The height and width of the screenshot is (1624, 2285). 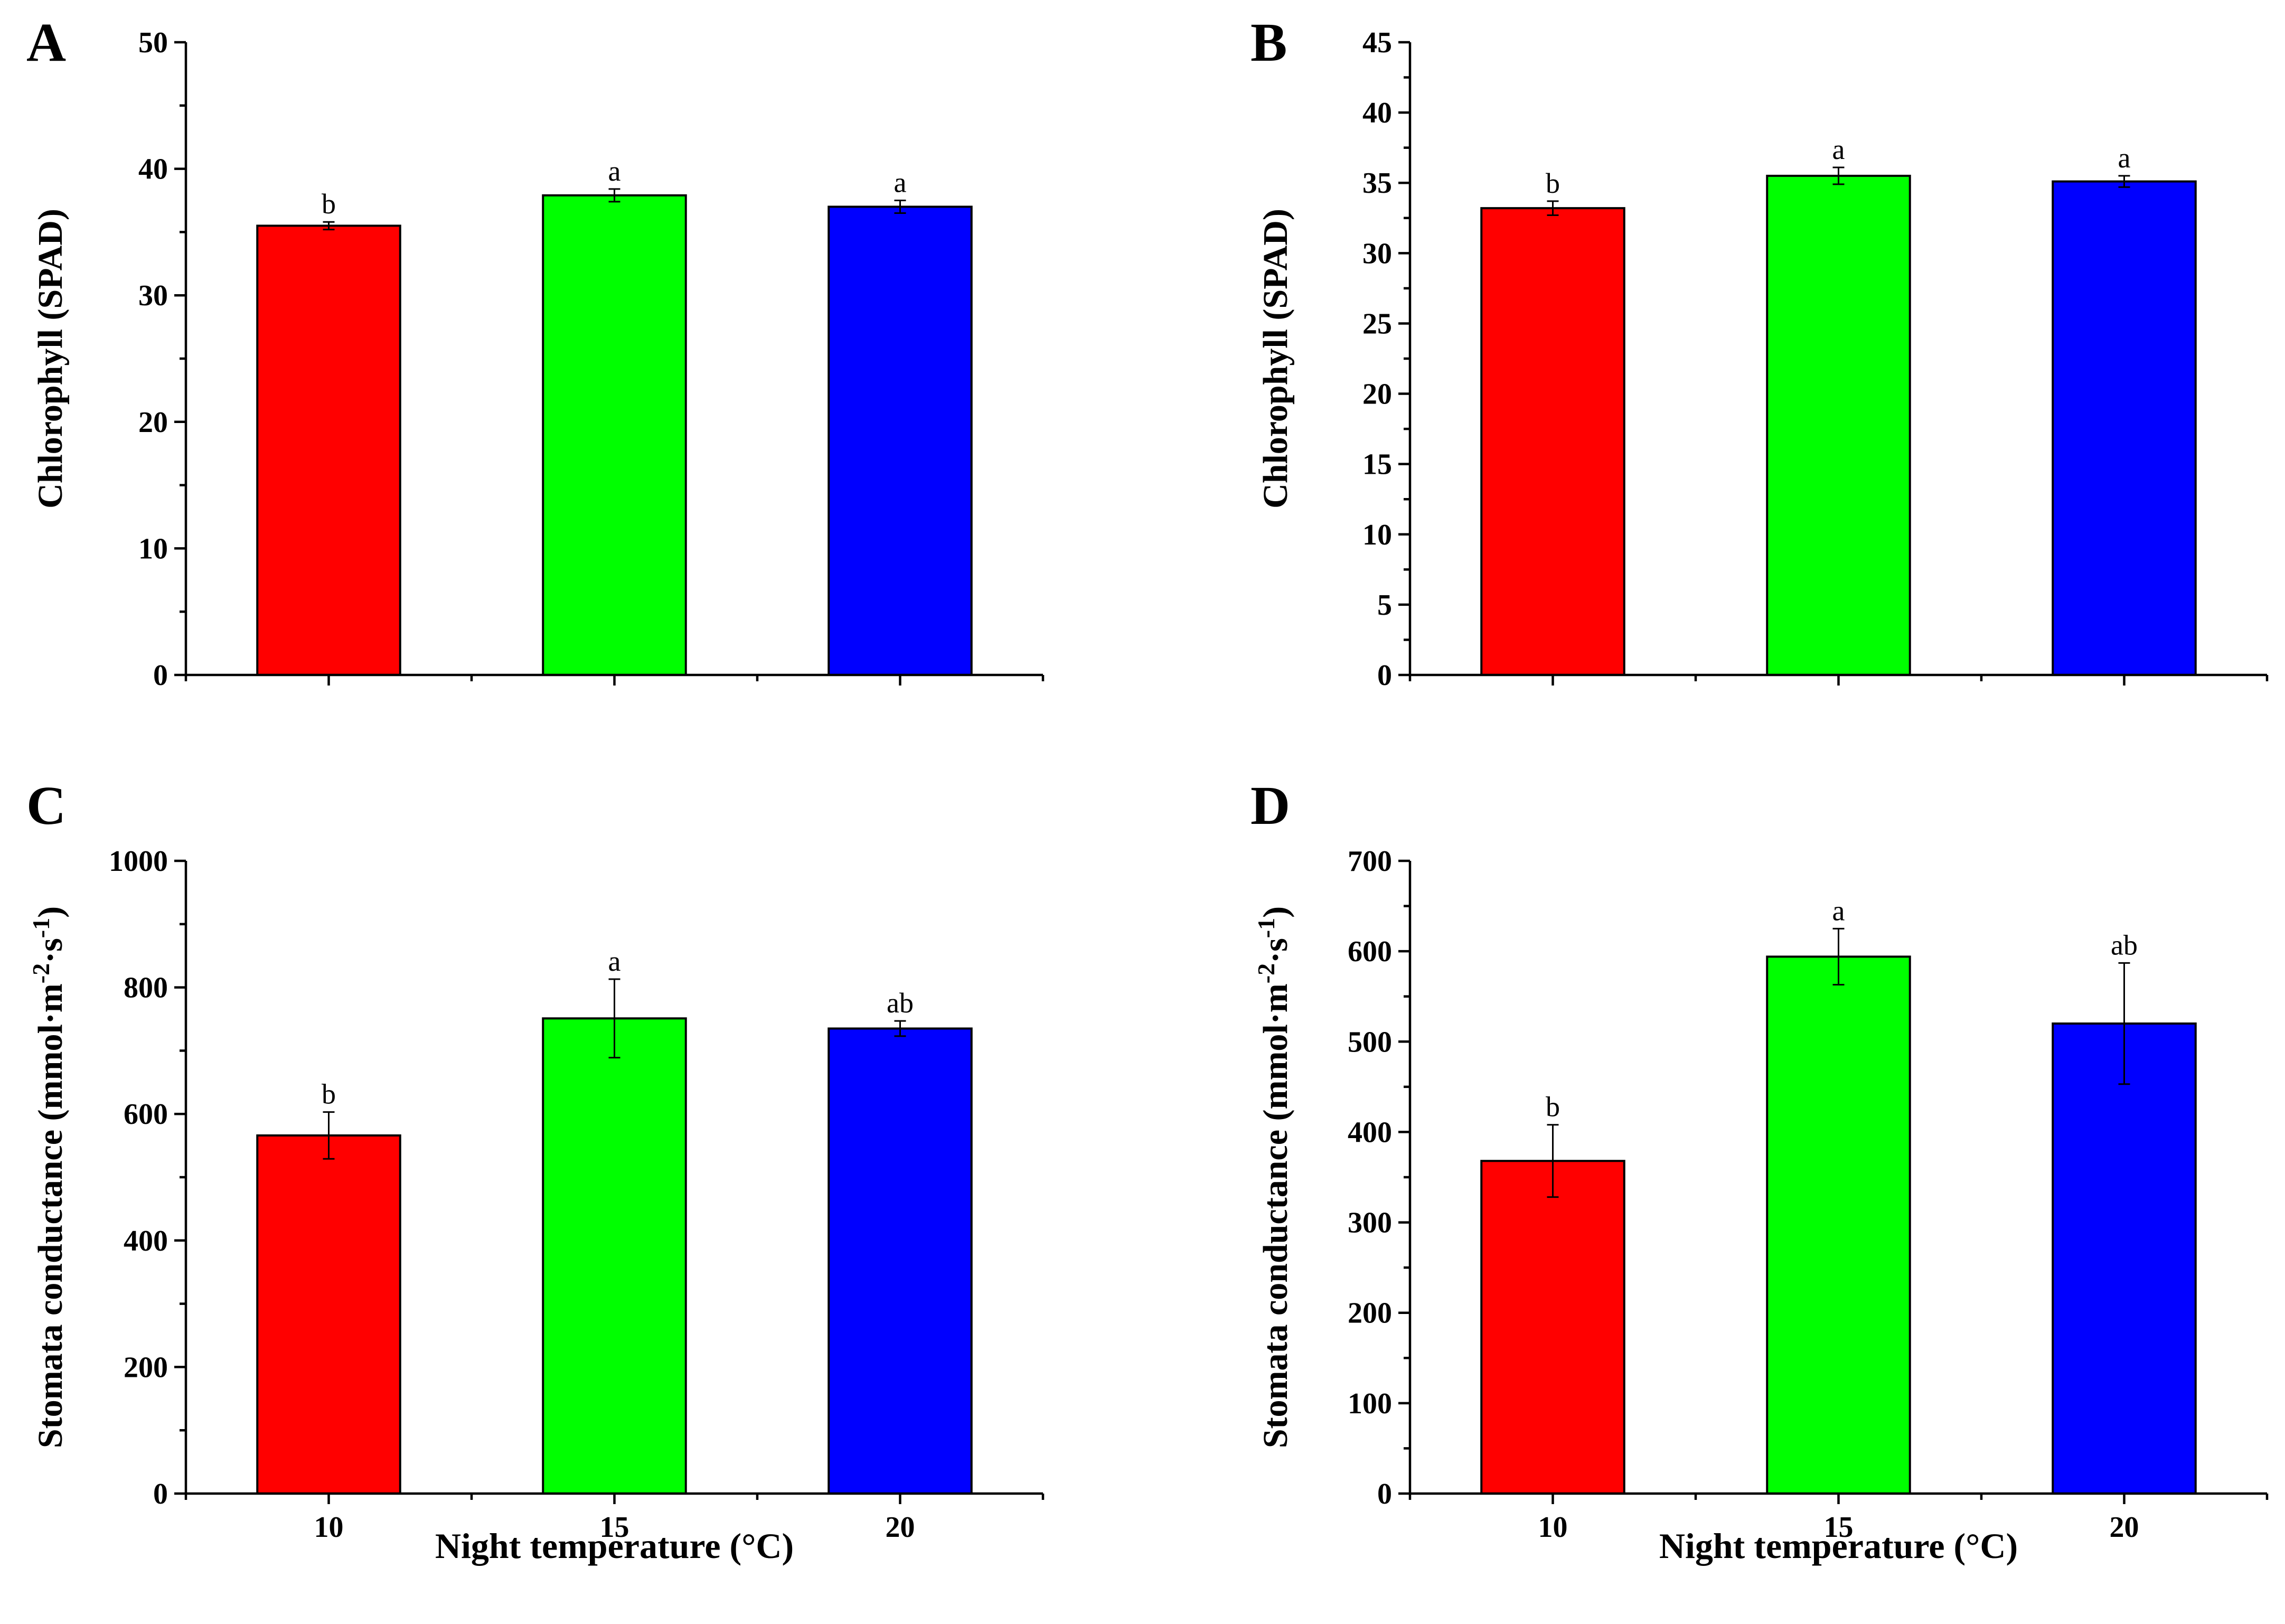 I want to click on panel-letter: D, so click(x=1270, y=805).